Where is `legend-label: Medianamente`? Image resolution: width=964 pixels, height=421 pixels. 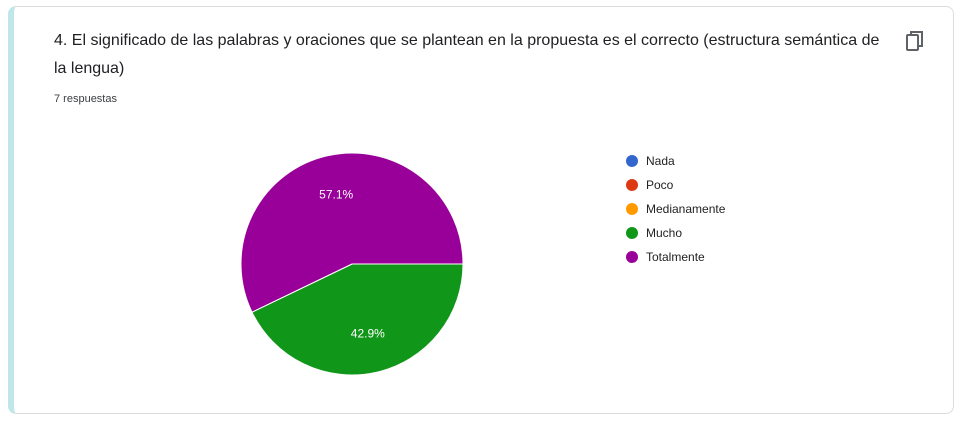 legend-label: Medianamente is located at coordinates (686, 209).